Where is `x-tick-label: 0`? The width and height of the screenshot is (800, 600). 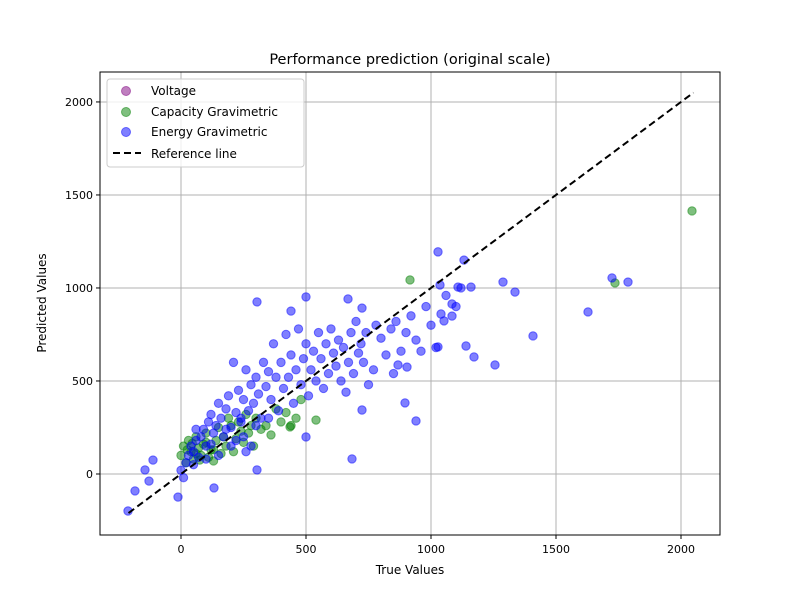
x-tick-label: 0 is located at coordinates (181, 549).